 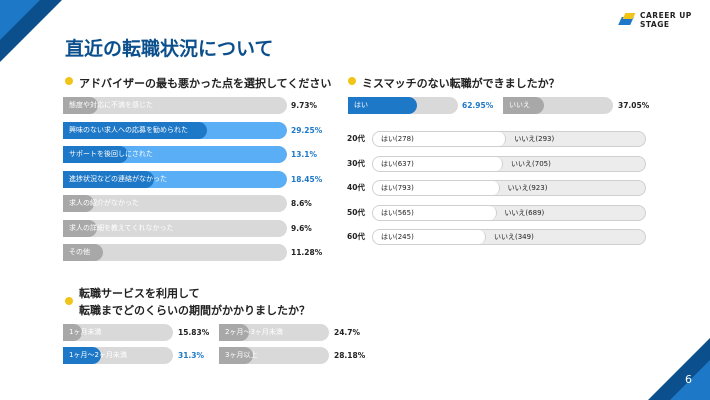 What do you see at coordinates (301, 228) in the screenshot?
I see `q1-bar-value: 9.6%` at bounding box center [301, 228].